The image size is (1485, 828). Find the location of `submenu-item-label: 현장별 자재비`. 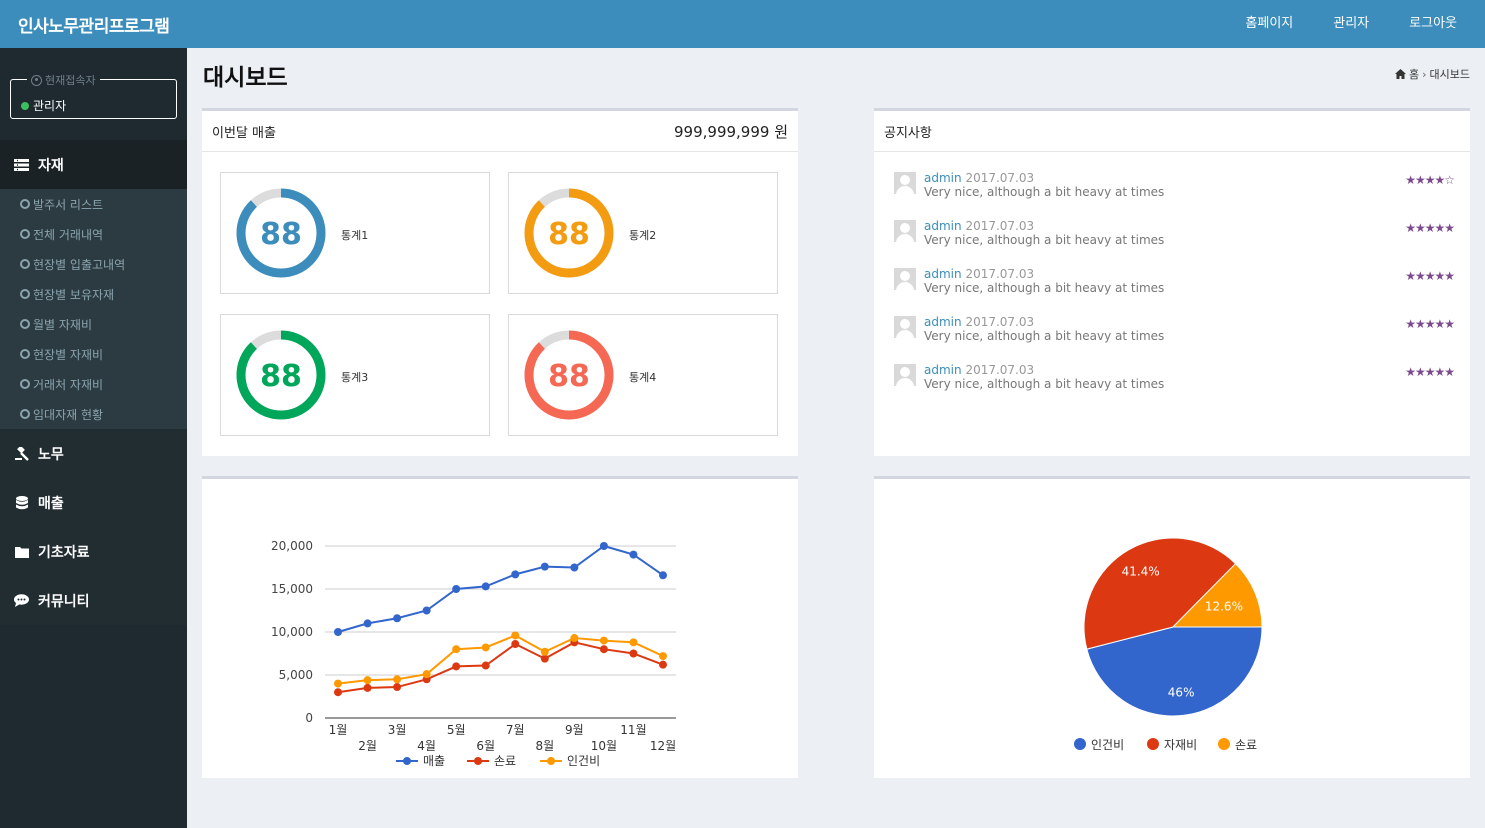

submenu-item-label: 현장별 자재비 is located at coordinates (68, 354).